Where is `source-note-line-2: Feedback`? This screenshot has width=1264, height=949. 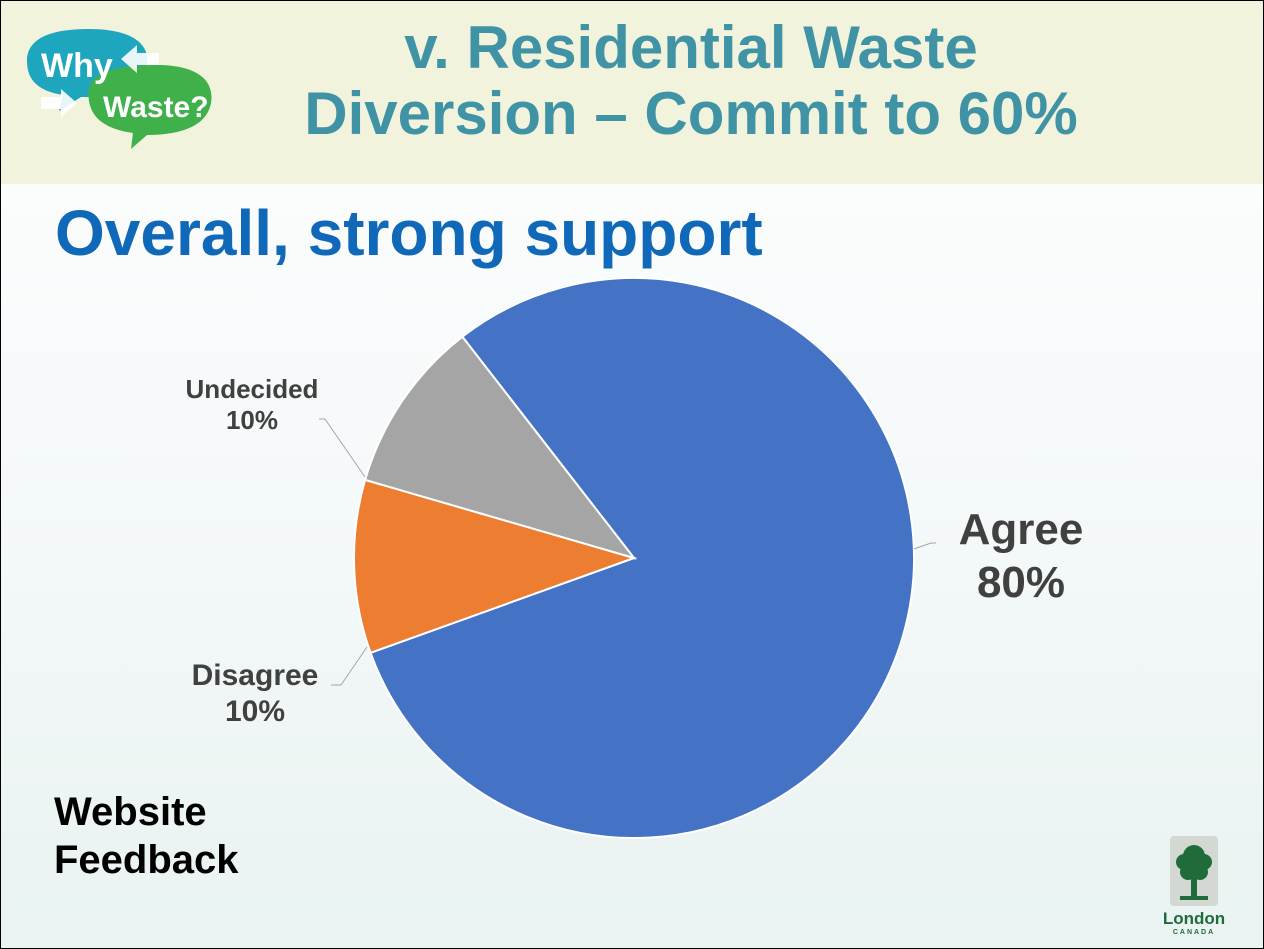 source-note-line-2: Feedback is located at coordinates (146, 860).